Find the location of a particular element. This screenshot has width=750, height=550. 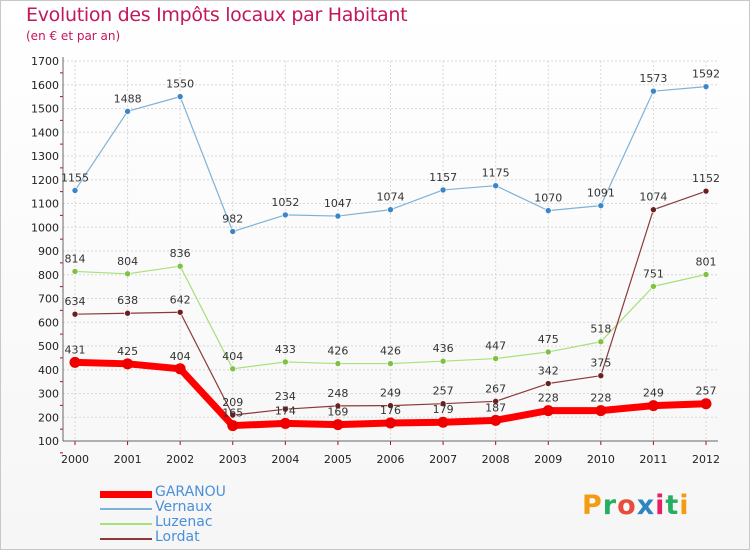

data-label-vernaux: 1091 is located at coordinates (601, 193).